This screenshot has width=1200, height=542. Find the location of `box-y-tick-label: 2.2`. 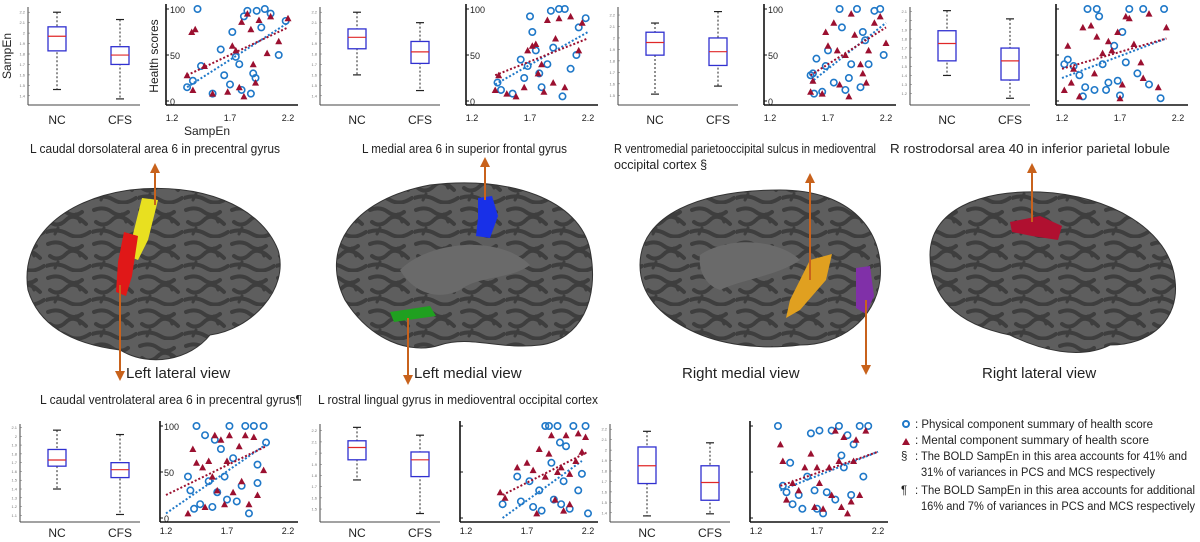

box-y-tick-label: 2.2 is located at coordinates (314, 430).